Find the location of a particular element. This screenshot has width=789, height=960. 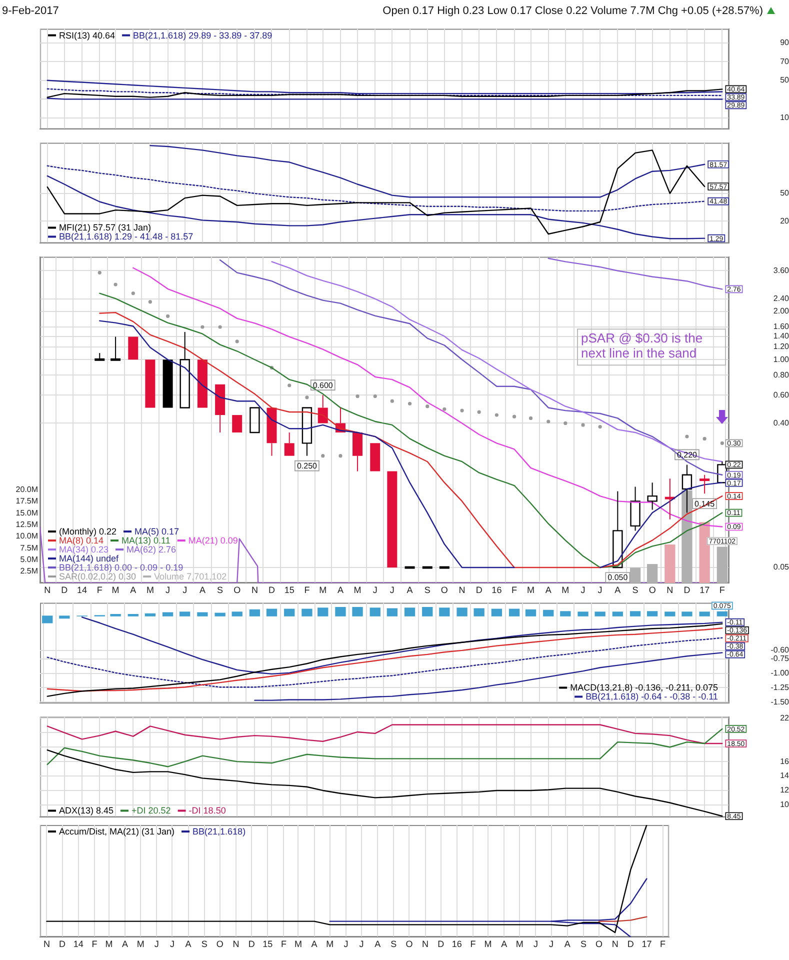

legend-label: MA(144) undef is located at coordinates (89, 558).